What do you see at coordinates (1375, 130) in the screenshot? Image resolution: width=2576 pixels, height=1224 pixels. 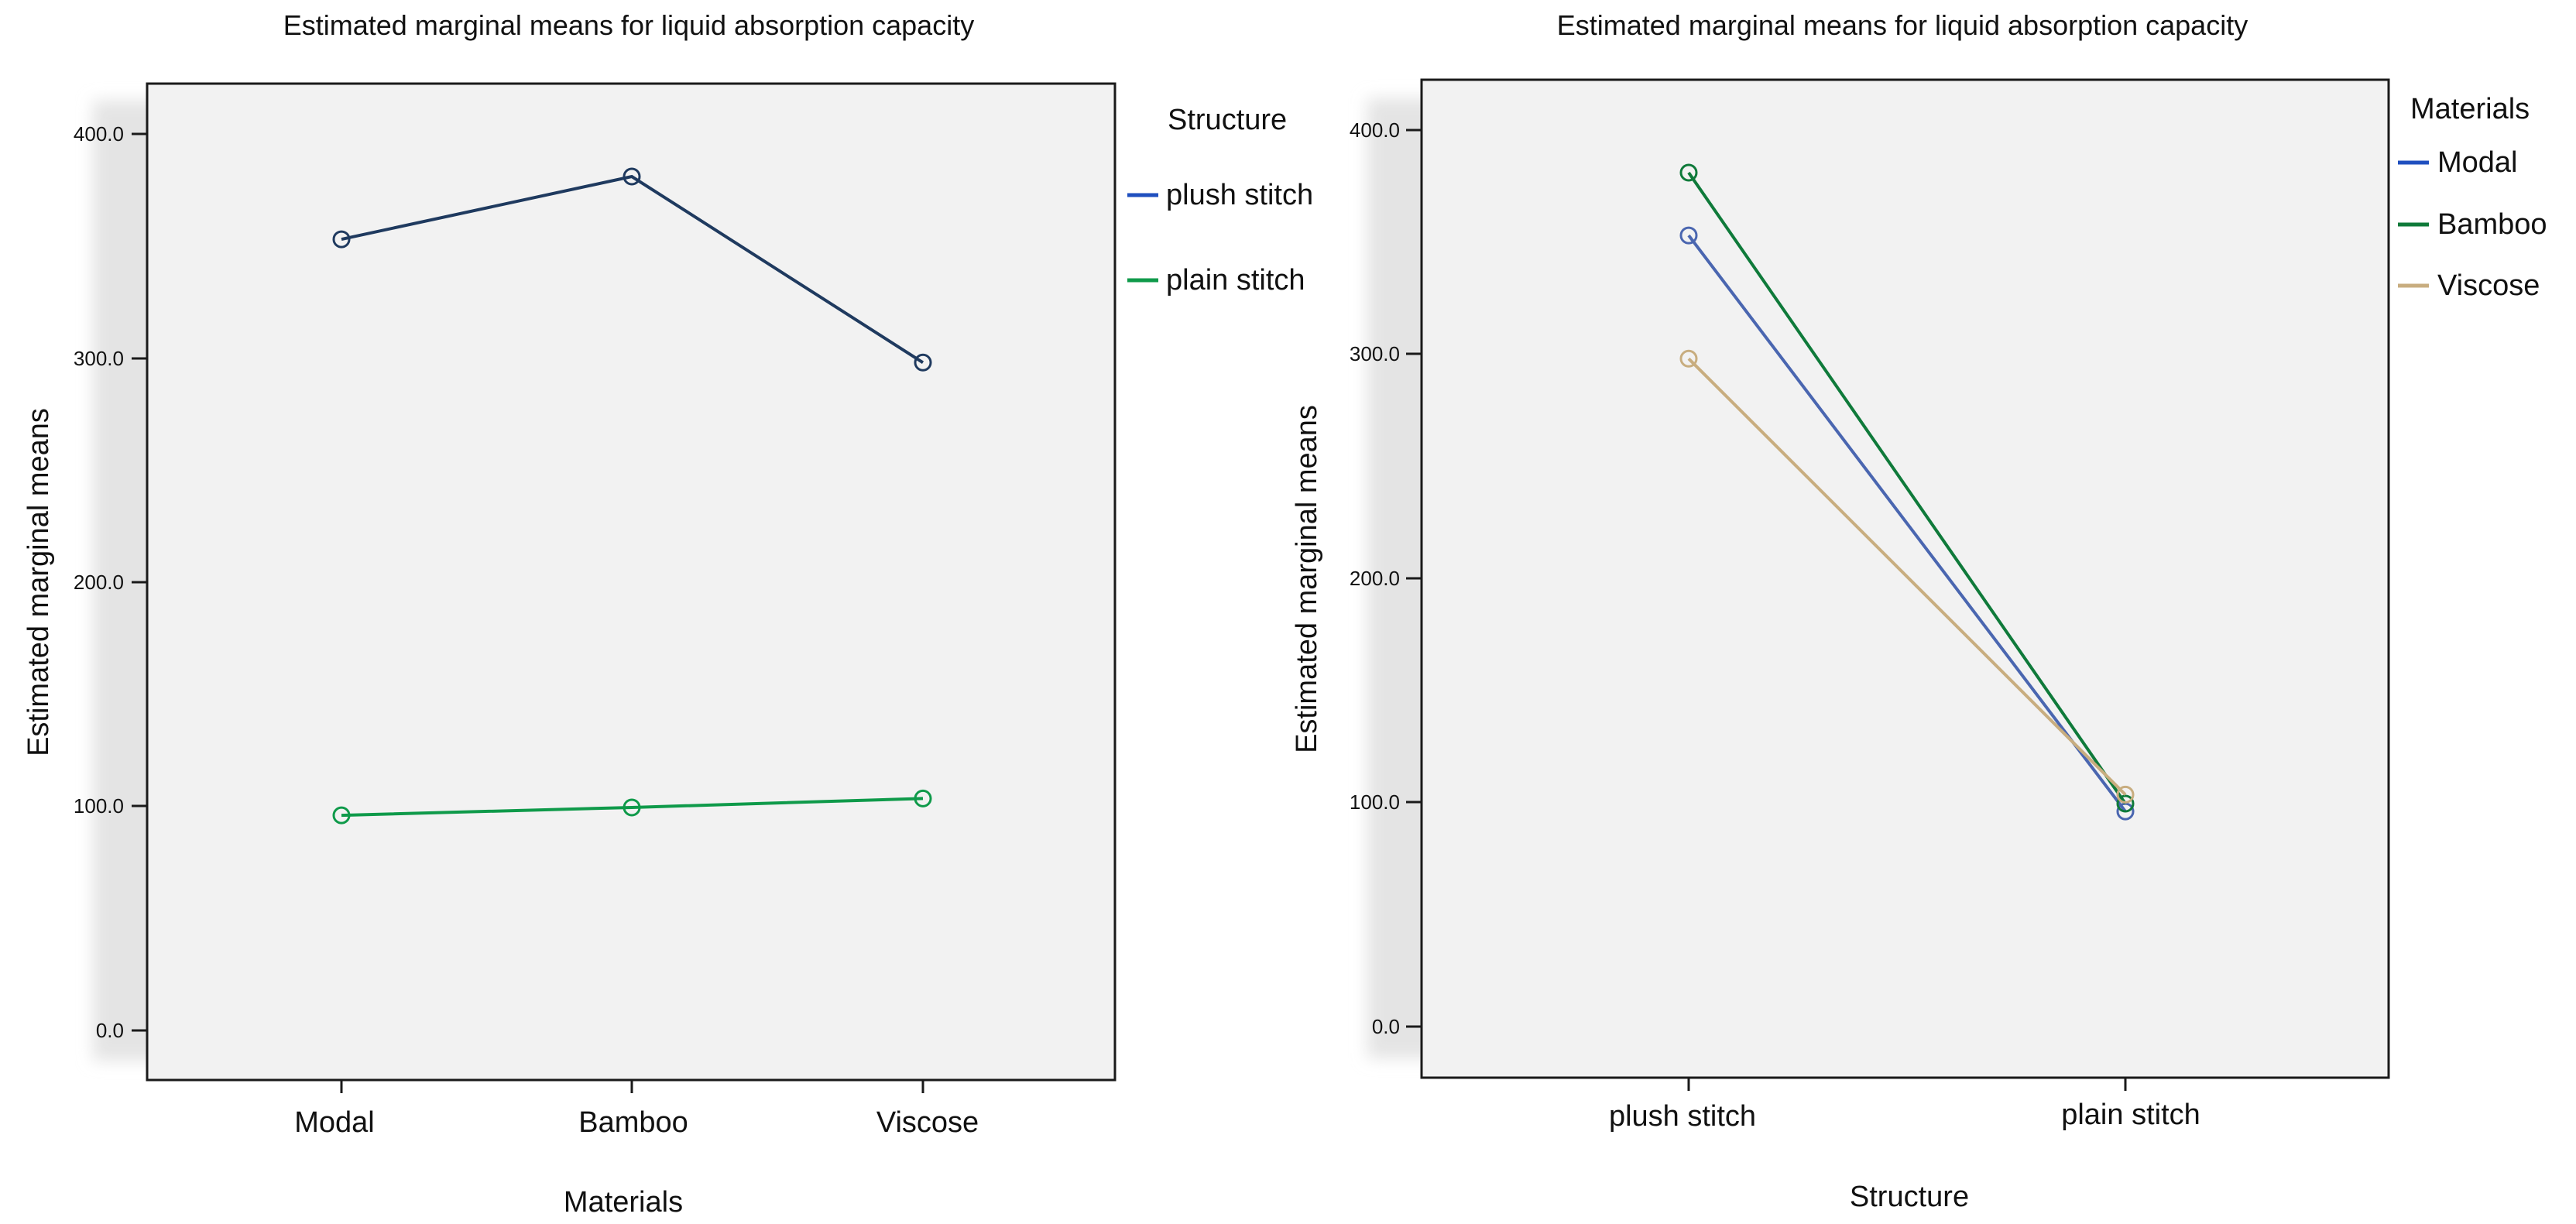 I see `right-y-tick-label: 400.0` at bounding box center [1375, 130].